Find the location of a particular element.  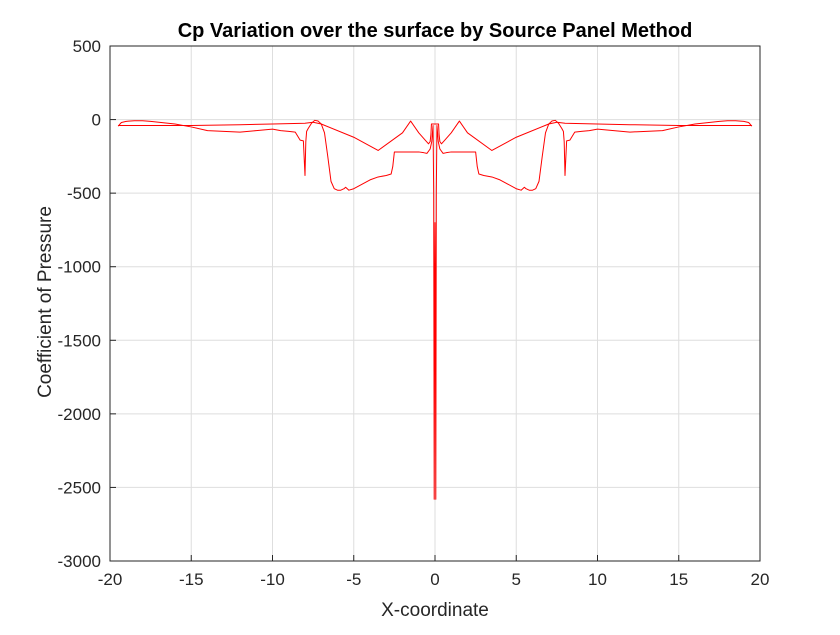

x-axis-label: X-coordinate is located at coordinates (435, 610).